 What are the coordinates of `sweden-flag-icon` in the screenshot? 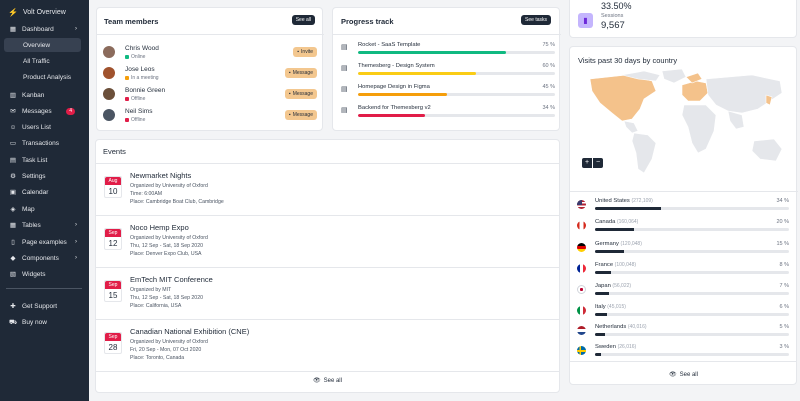 It's located at (581, 350).